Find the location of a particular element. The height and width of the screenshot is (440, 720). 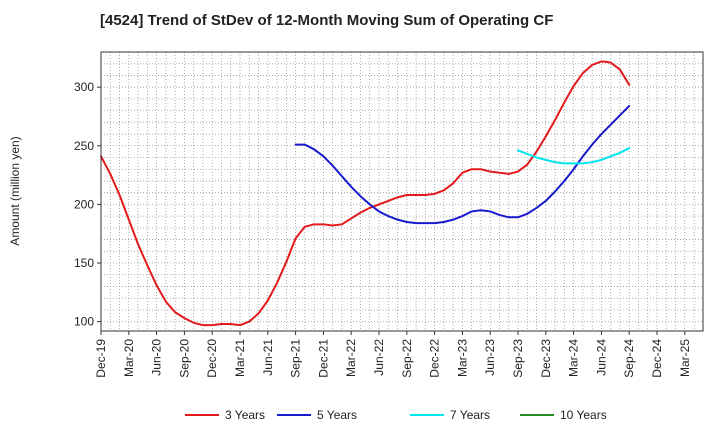

y-tick-label: 100 is located at coordinates (84, 322).